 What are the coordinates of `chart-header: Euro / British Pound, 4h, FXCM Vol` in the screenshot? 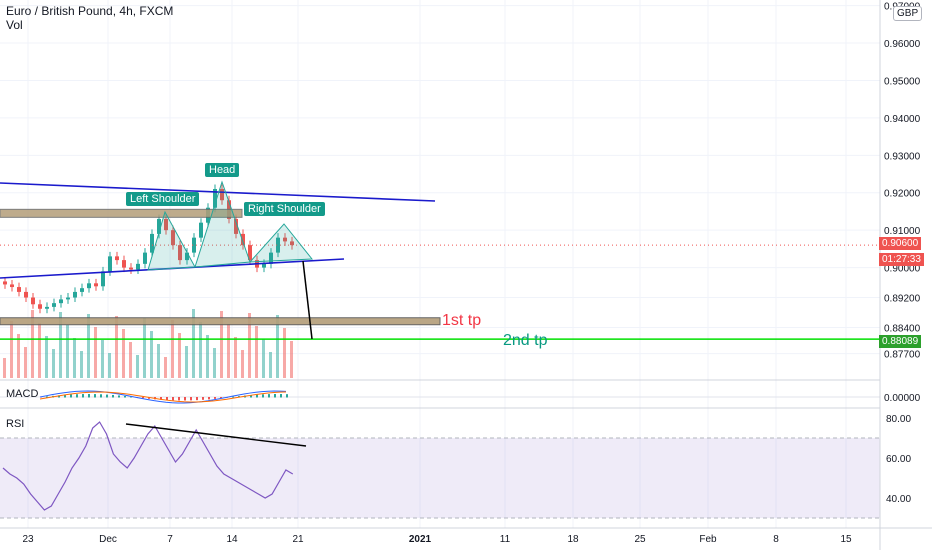 It's located at (89, 18).